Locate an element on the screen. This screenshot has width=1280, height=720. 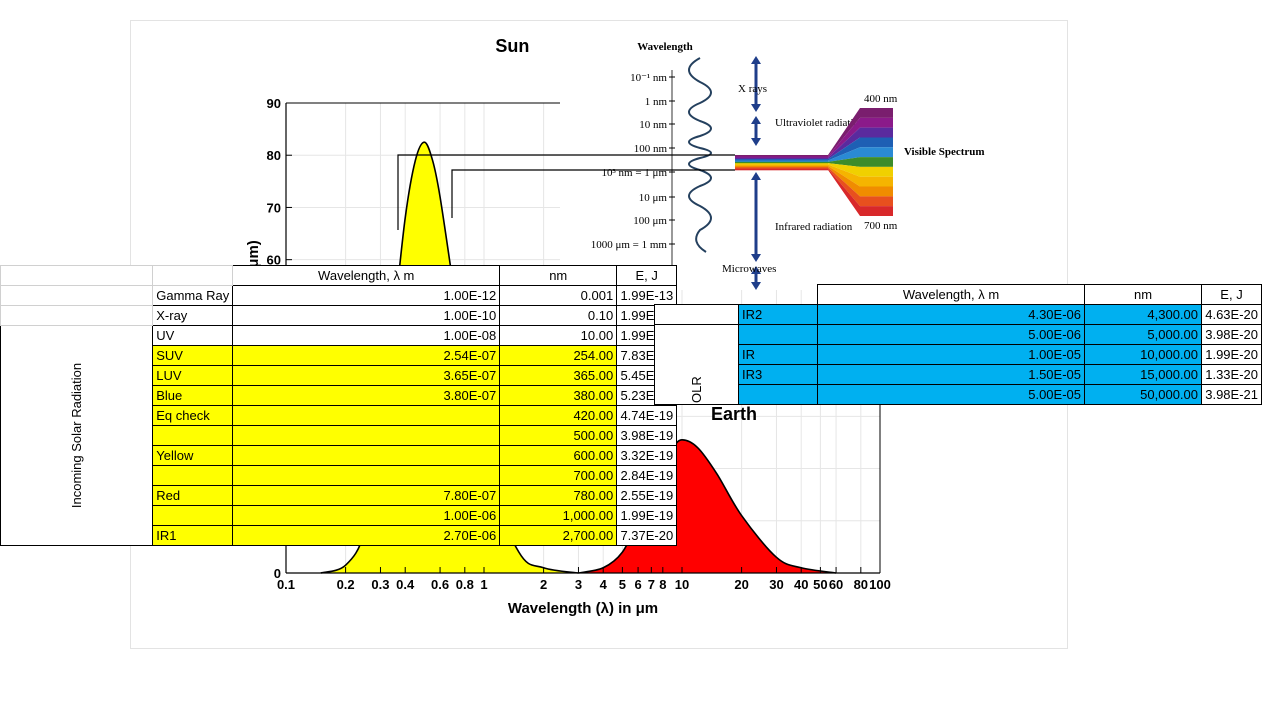
x-tick-label: 0.1 is located at coordinates (286, 584).